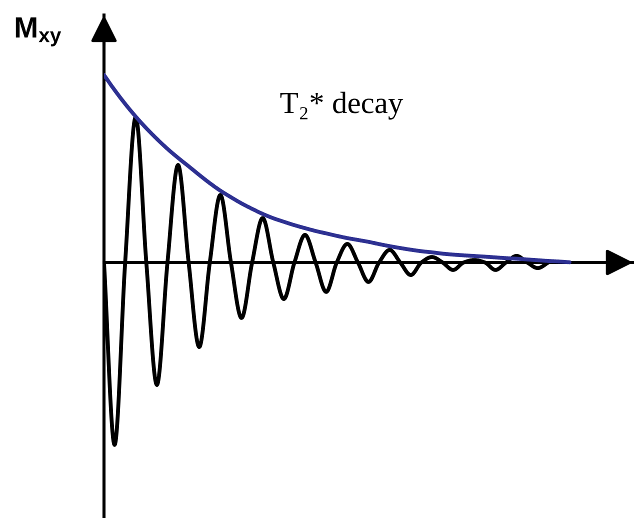 The image size is (634, 518). I want to click on text: T₂* decay, so click(342, 106).